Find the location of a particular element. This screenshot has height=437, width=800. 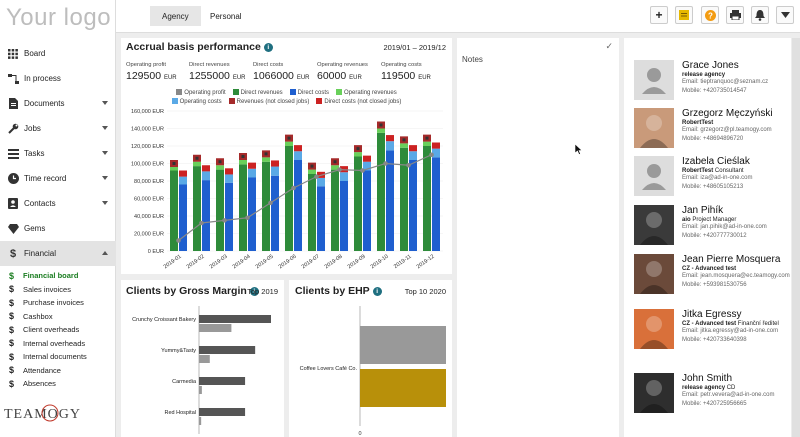

sidebar-item-time-record: Time record is located at coordinates (58, 178).